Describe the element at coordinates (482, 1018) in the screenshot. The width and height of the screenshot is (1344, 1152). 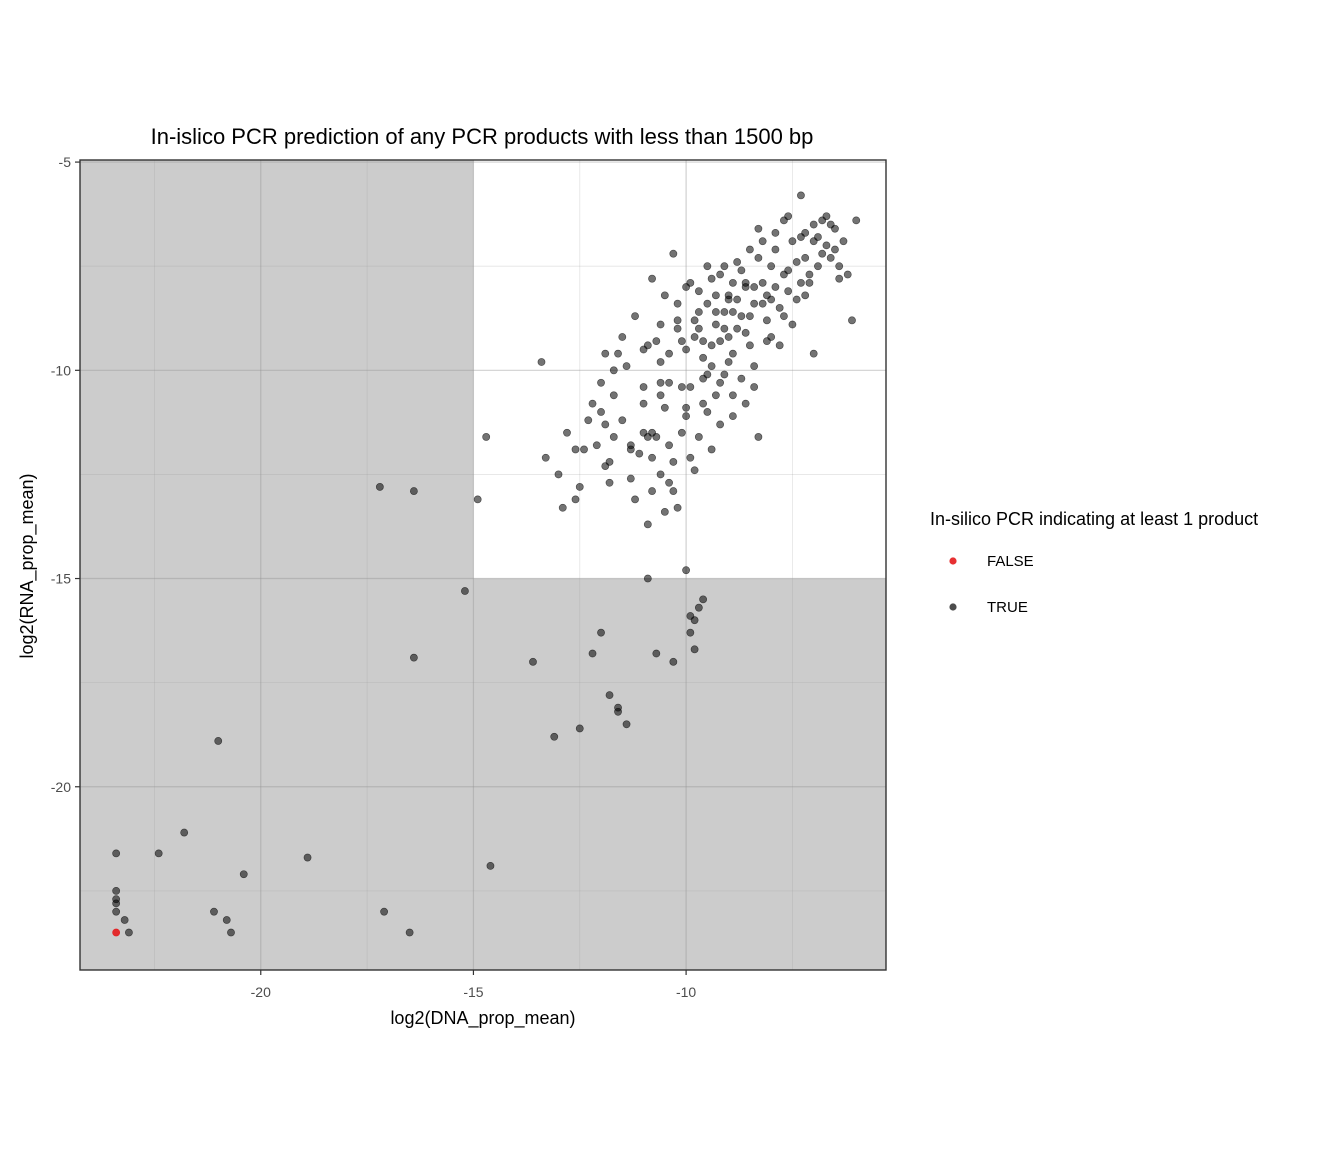
I see `x-axis-title: log2(DNA_prop_mean)` at that location.